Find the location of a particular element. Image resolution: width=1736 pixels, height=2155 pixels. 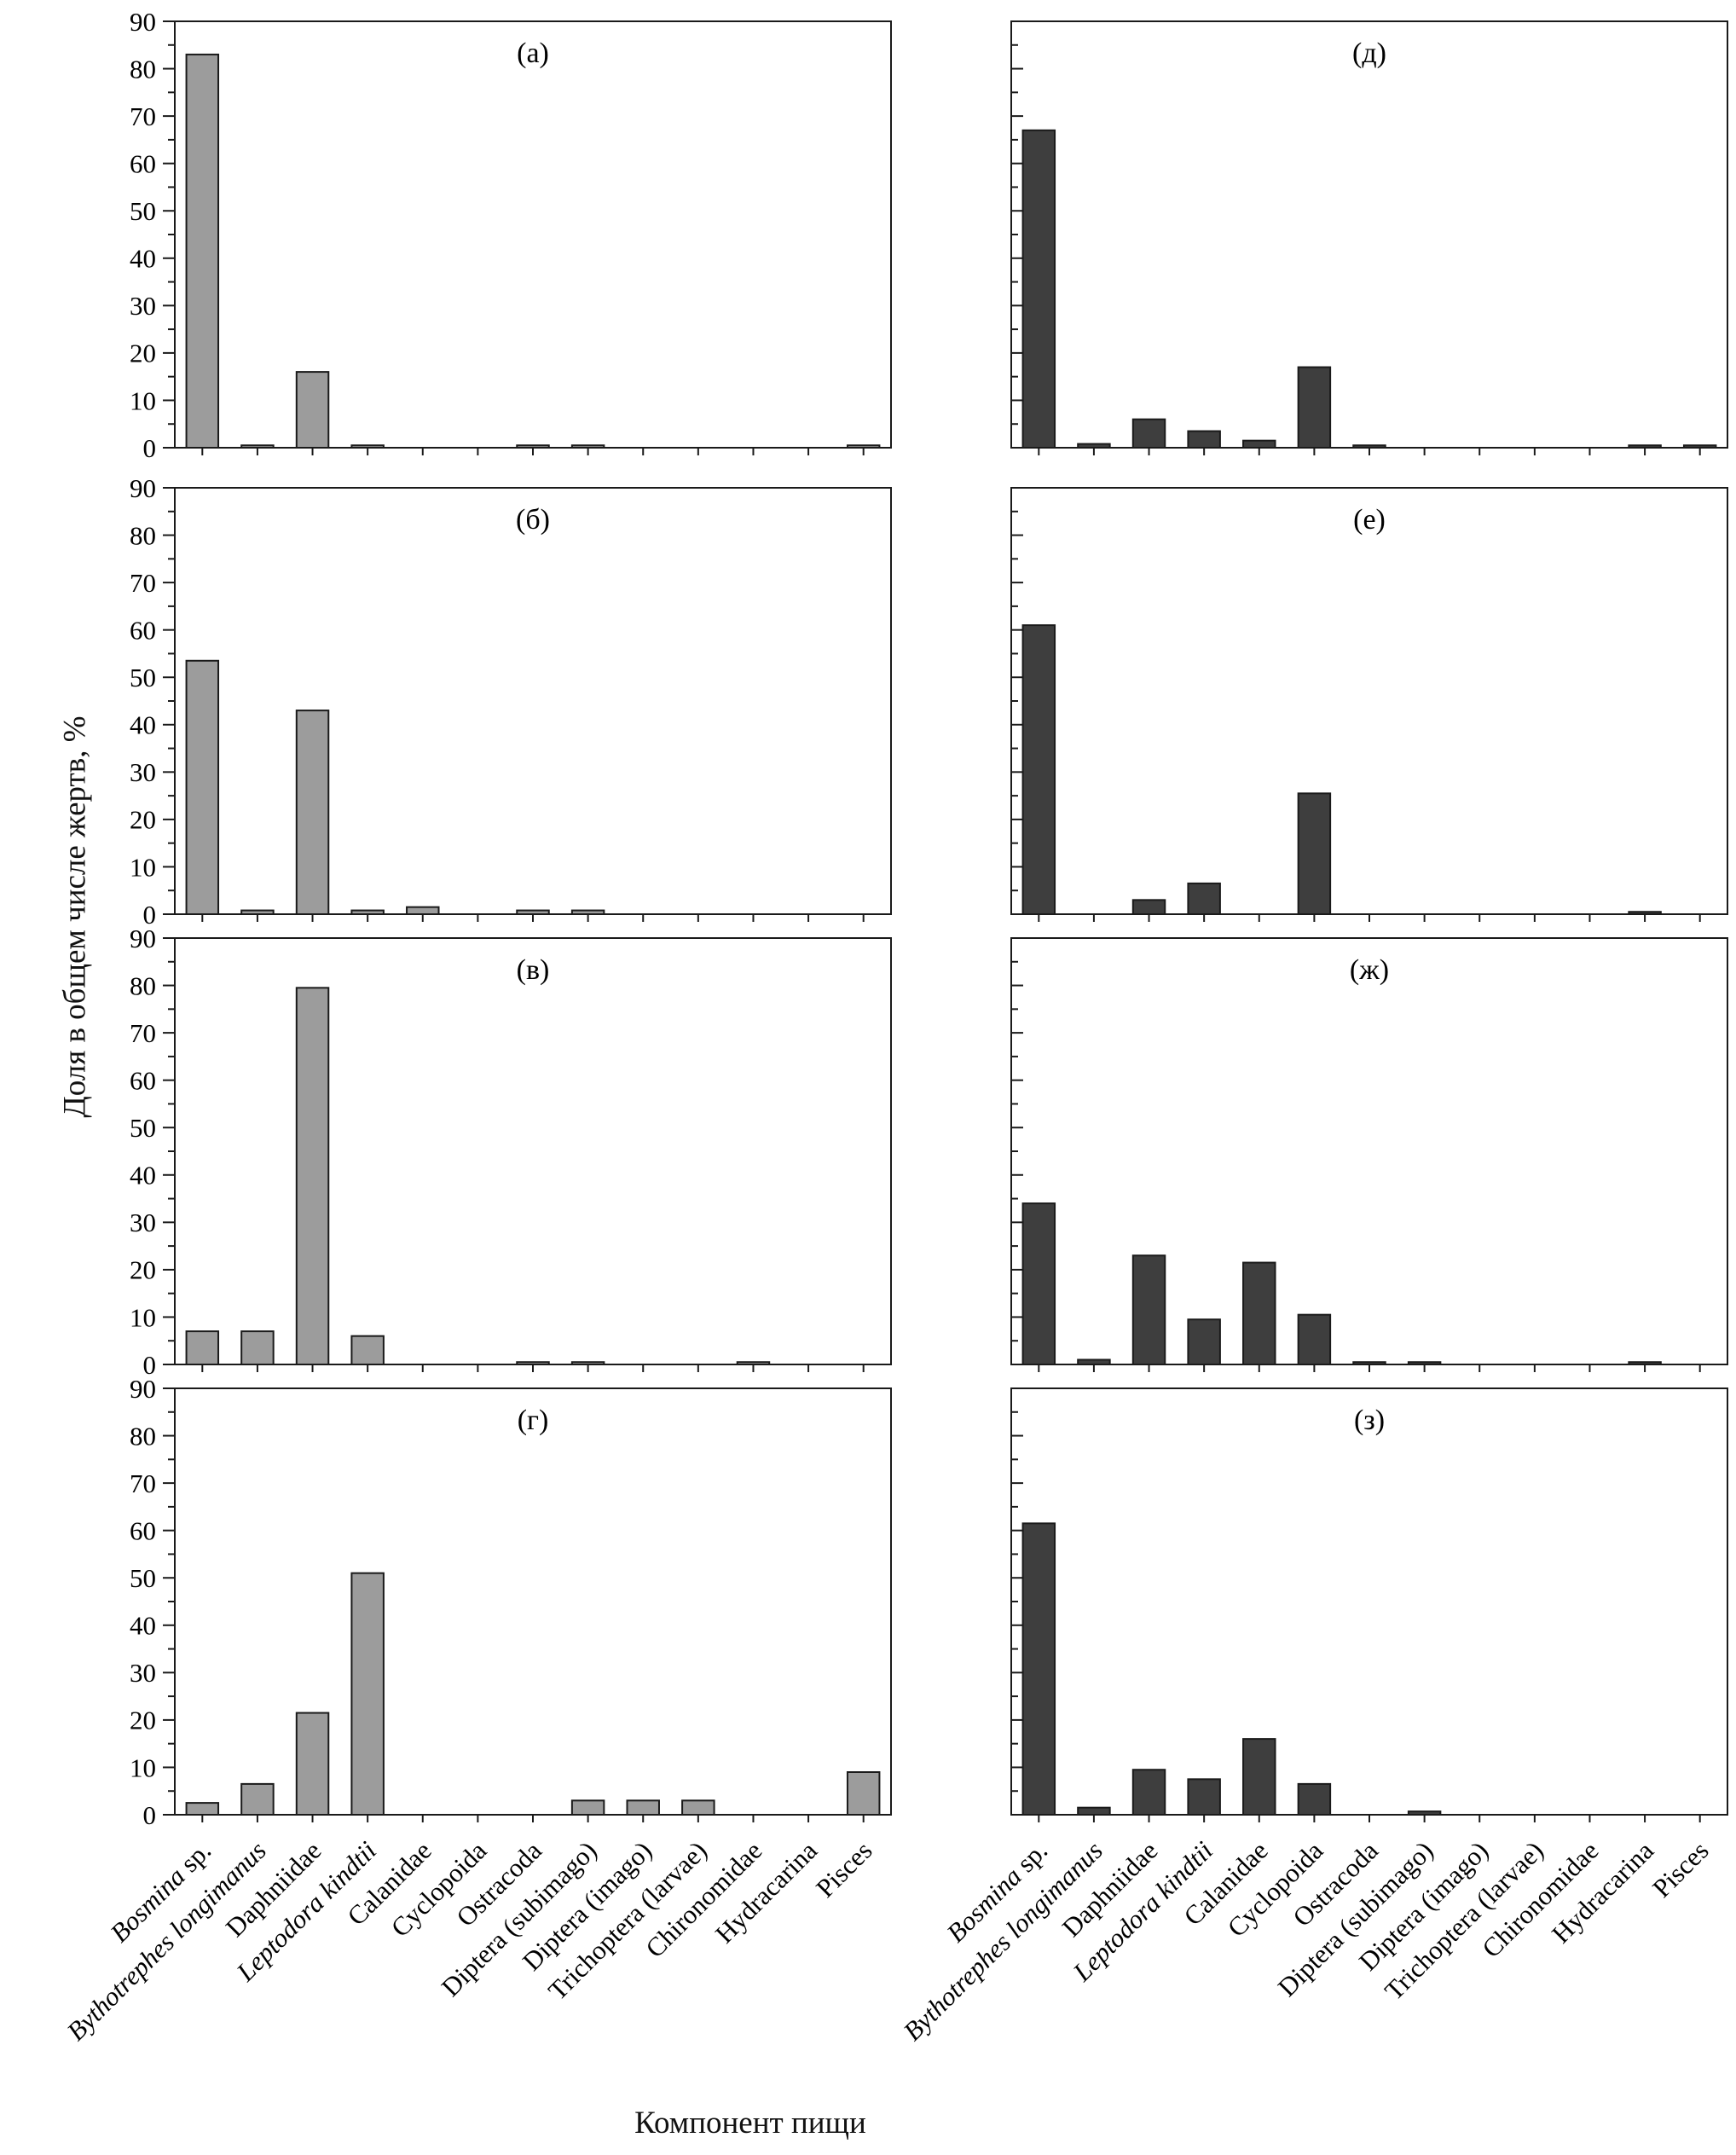

x-axis-title: Компонент пищи is located at coordinates (750, 2123).